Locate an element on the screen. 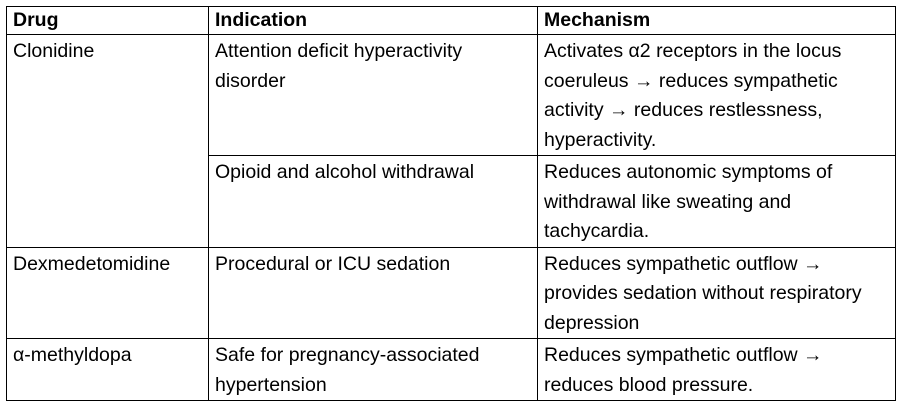 The width and height of the screenshot is (902, 402). table-header: Drug Indication Mechanism is located at coordinates (451, 20).